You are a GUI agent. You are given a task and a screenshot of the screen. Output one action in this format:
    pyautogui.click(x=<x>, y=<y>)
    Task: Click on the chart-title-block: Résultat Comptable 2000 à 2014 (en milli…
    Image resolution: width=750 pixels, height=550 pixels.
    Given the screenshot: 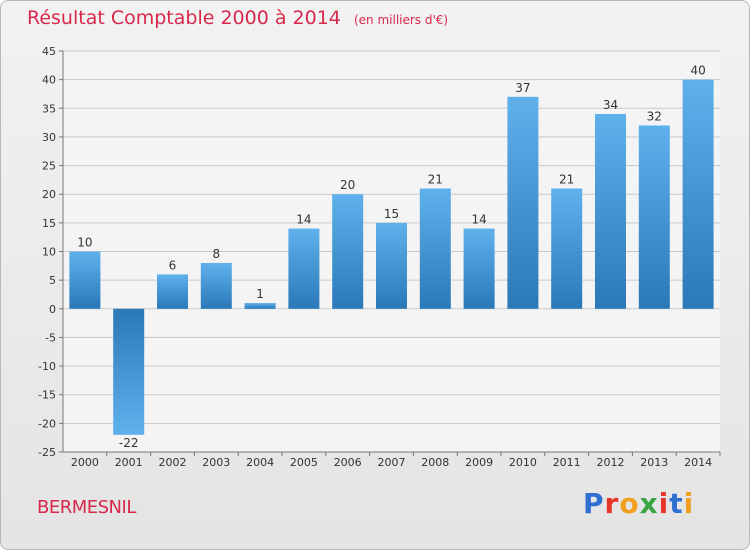 What is the action you would take?
    pyautogui.click(x=237, y=18)
    